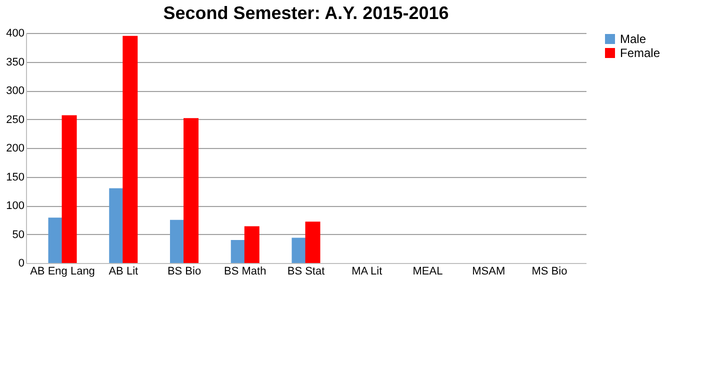 This screenshot has height=378, width=710. Describe the element at coordinates (15, 177) in the screenshot. I see `y-tick-label: 150` at that location.